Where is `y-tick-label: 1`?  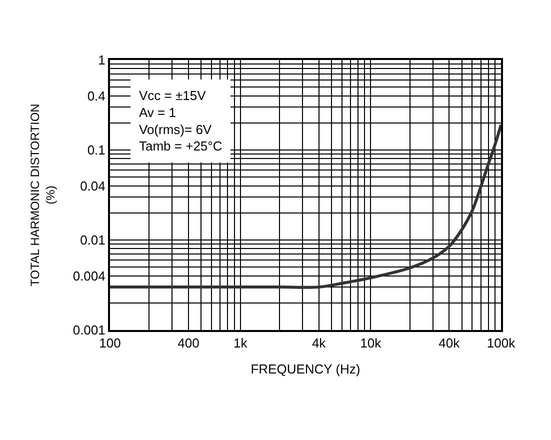 y-tick-label: 1 is located at coordinates (102, 60).